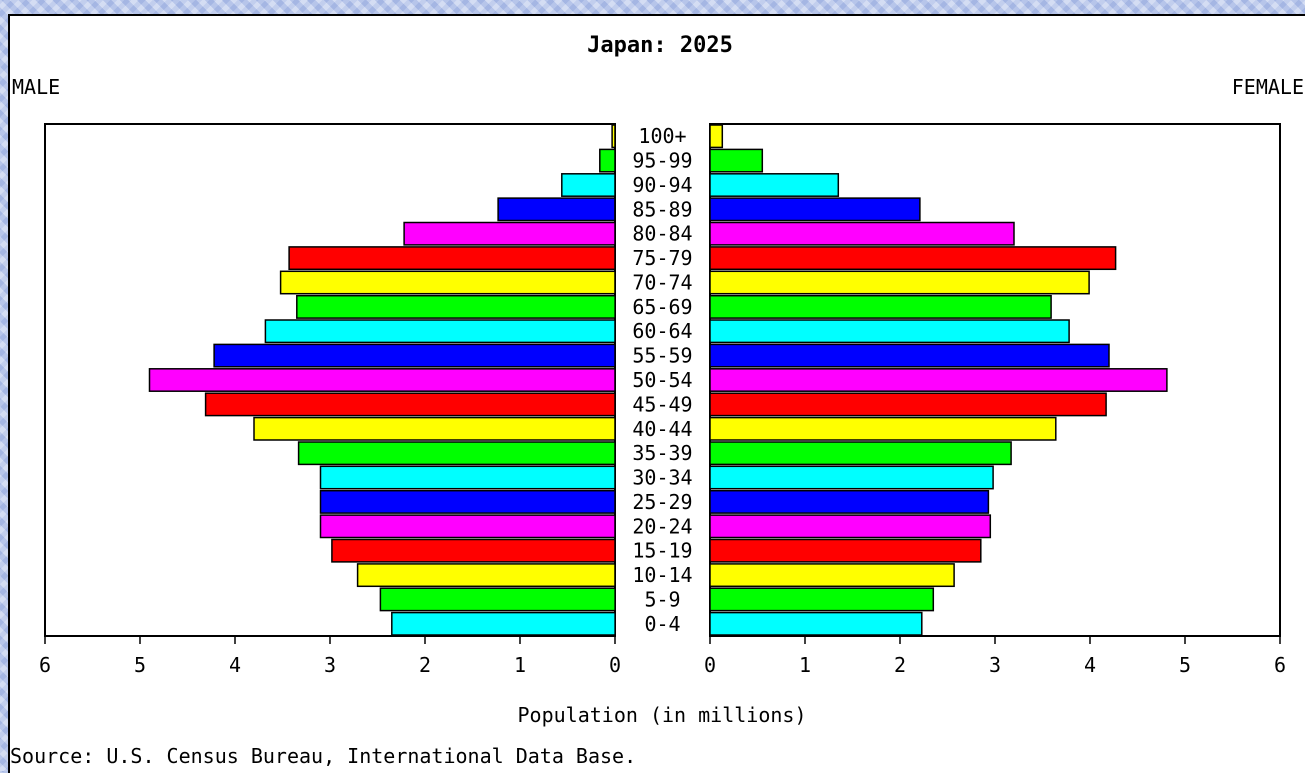 The width and height of the screenshot is (1305, 773). What do you see at coordinates (1090, 665) in the screenshot?
I see `female-tick-label-4: 4` at bounding box center [1090, 665].